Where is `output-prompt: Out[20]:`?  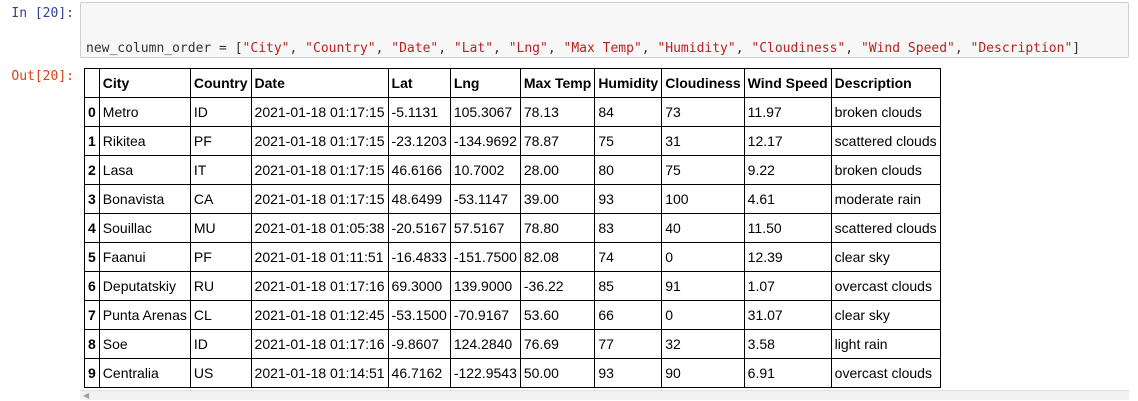
output-prompt: Out[20]: is located at coordinates (42, 76).